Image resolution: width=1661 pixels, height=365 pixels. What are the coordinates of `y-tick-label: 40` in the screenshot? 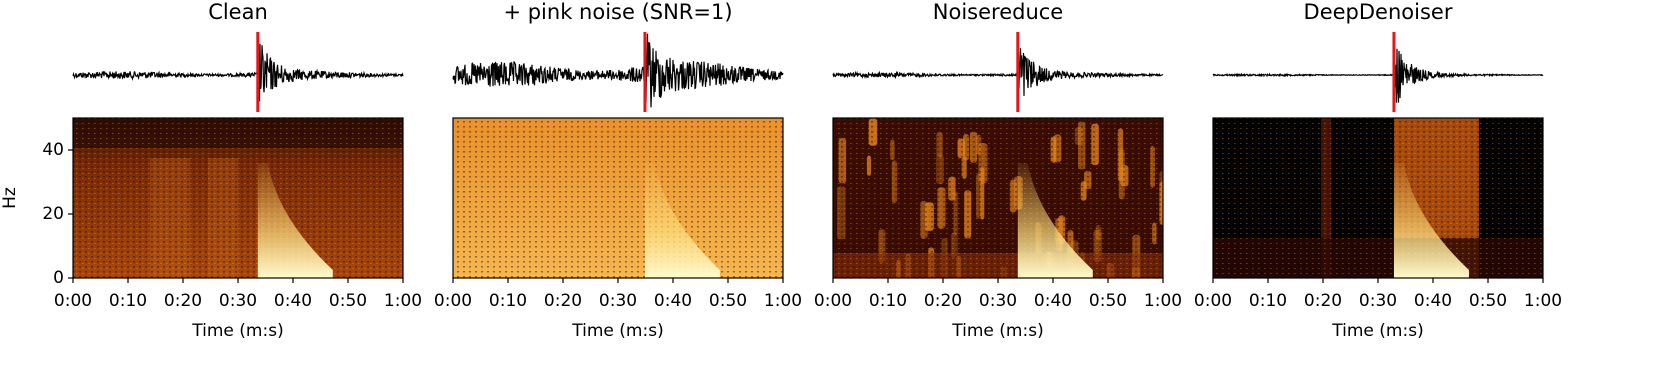 It's located at (53, 150).